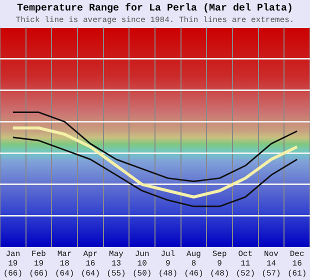 The image size is (310, 280). What do you see at coordinates (194, 269) in the screenshot?
I see `data-label: 8 (46)` at bounding box center [194, 269].